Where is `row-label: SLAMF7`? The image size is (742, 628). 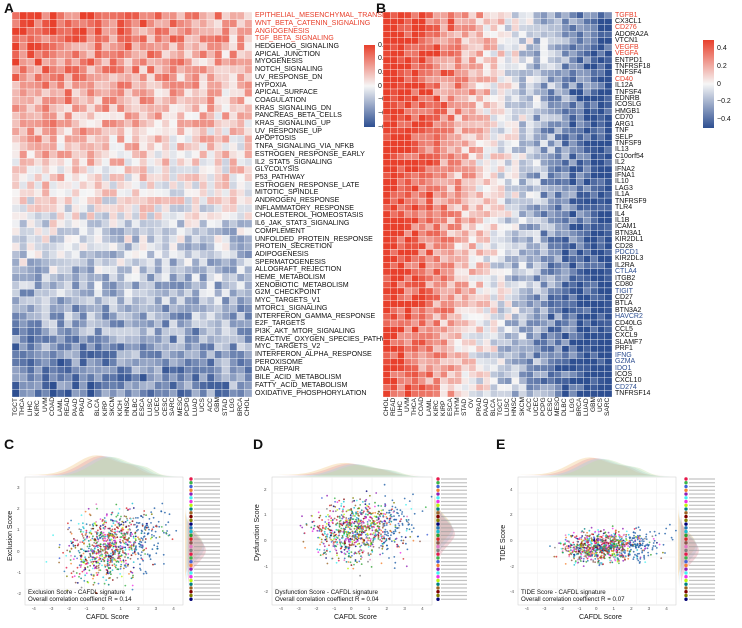
row-label: SLAMF7 is located at coordinates (629, 342).